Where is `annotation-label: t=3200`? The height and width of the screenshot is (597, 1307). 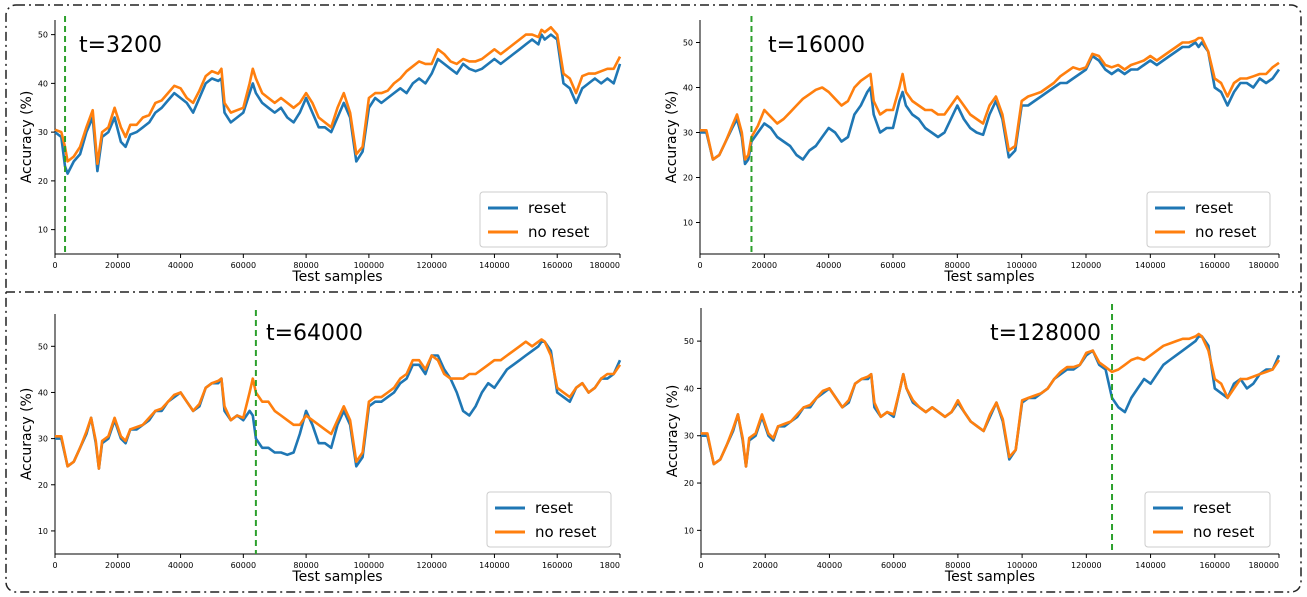 annotation-label: t=3200 is located at coordinates (120, 45).